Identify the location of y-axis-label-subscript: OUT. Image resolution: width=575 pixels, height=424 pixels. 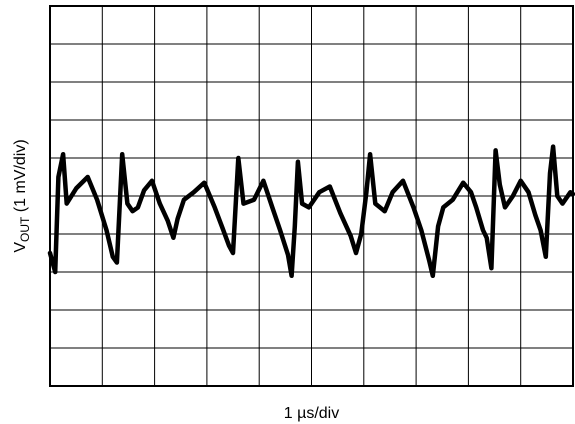
(25, 229).